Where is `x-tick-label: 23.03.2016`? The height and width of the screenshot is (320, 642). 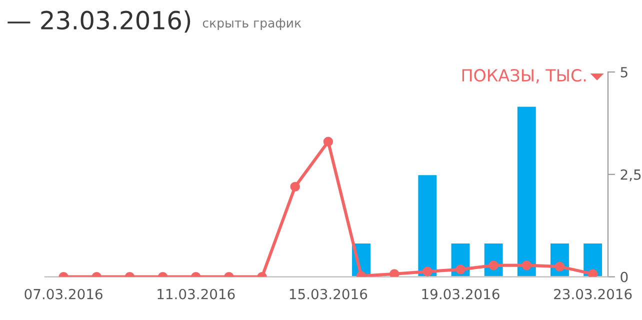 x-tick-label: 23.03.2016 is located at coordinates (593, 294).